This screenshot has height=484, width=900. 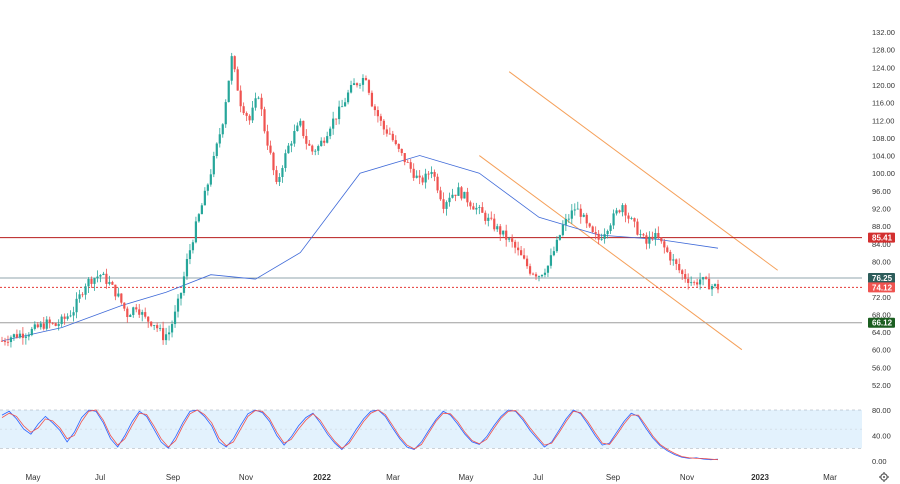 What do you see at coordinates (611, 253) in the screenshot?
I see `channel-lower-line` at bounding box center [611, 253].